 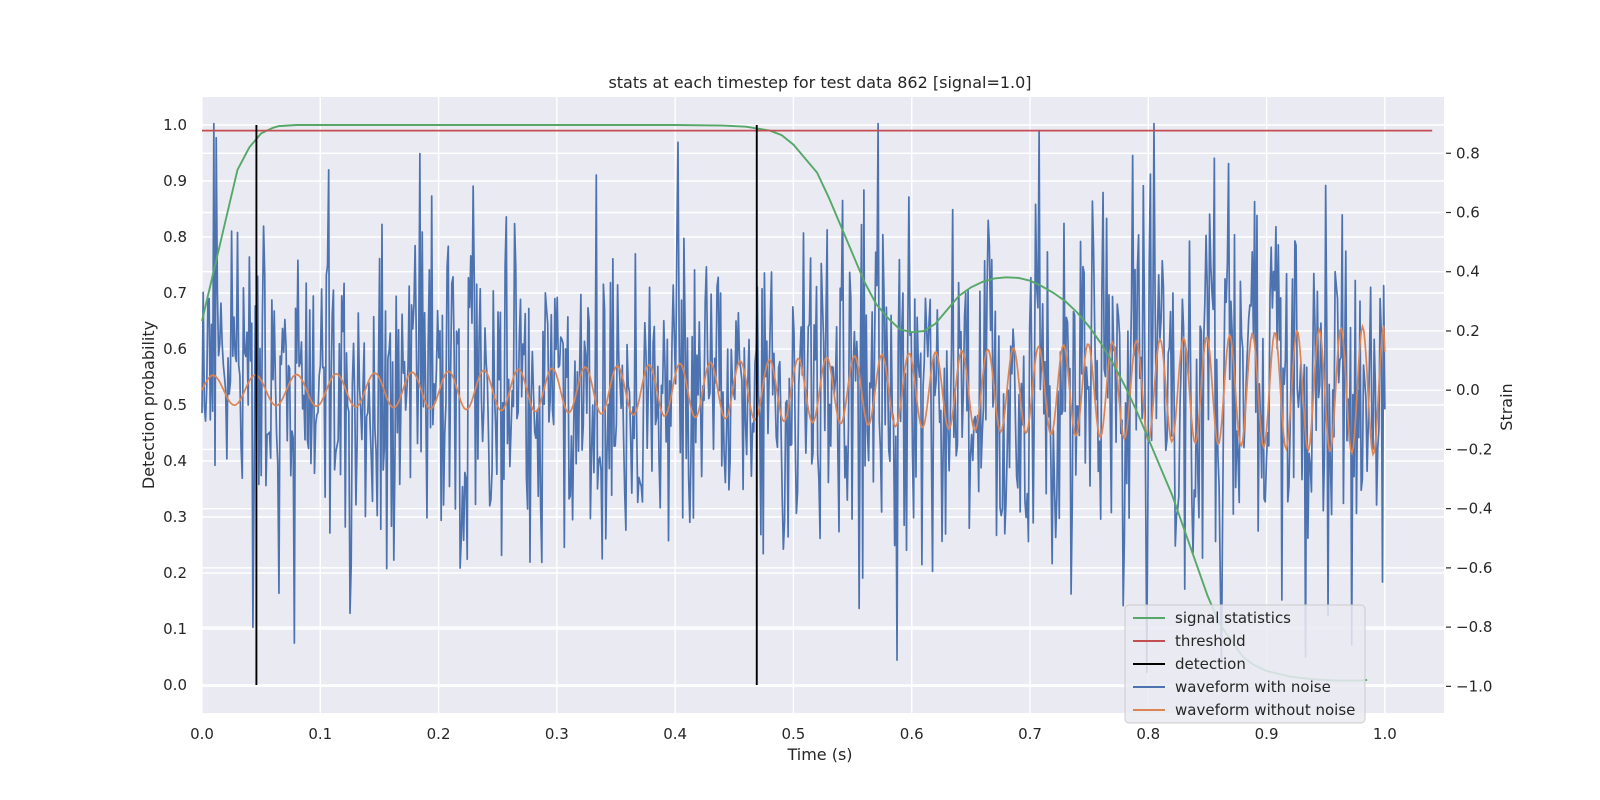 What do you see at coordinates (557, 734) in the screenshot?
I see `x-tick-label-3: 0.3` at bounding box center [557, 734].